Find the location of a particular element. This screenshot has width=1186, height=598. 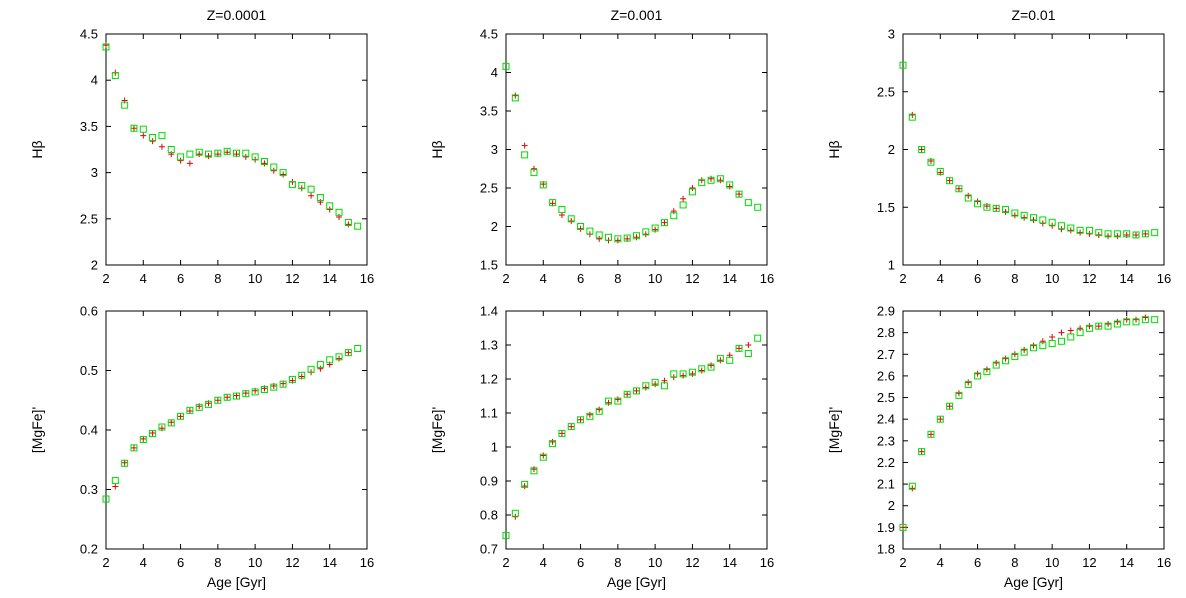

y-tick-label: 2.1 is located at coordinates (886, 484).